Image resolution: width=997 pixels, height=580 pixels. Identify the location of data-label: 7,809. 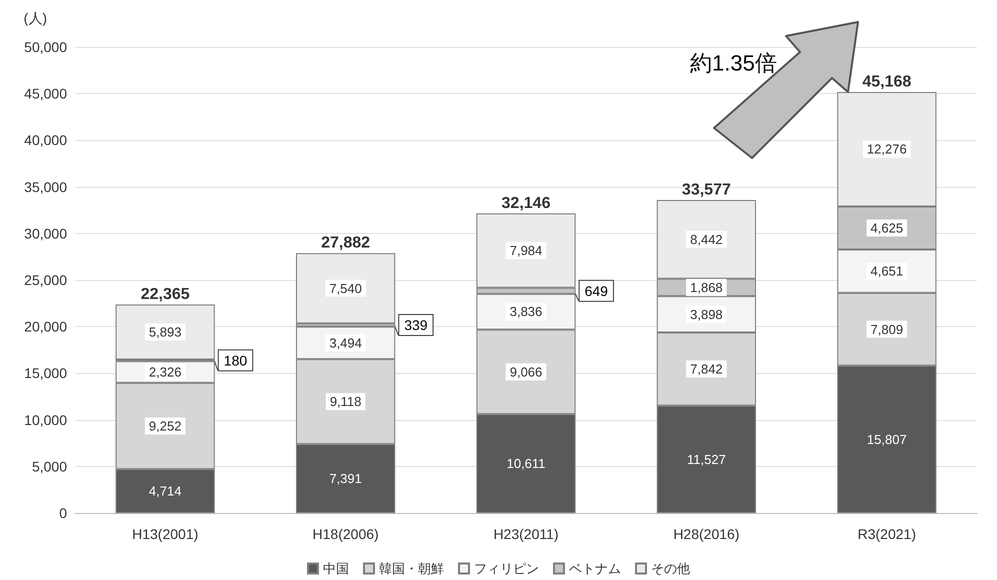
(887, 329).